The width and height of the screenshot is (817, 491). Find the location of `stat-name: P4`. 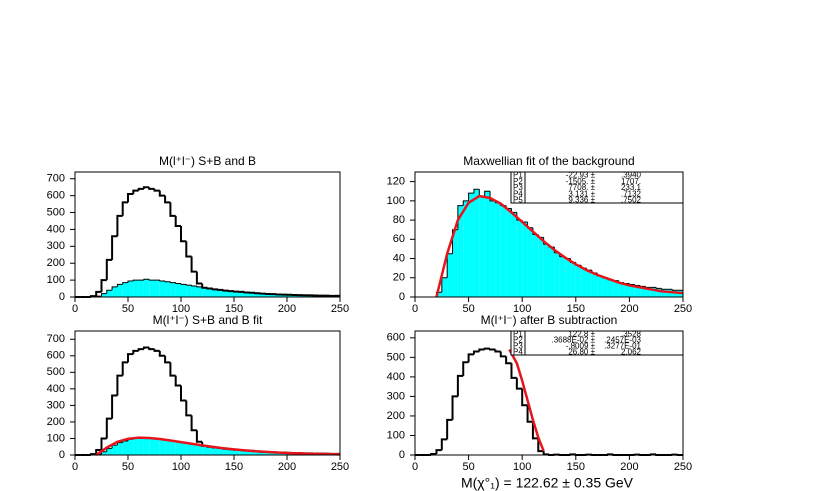

stat-name: P4 is located at coordinates (518, 352).